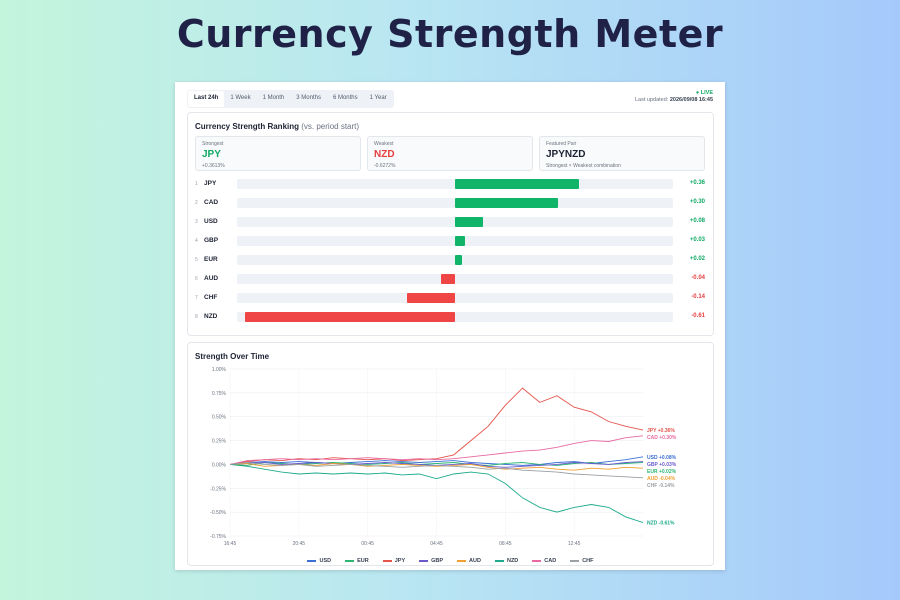 This screenshot has width=900, height=600. I want to click on ranking-row-nzd: 8 NZD -0.61, so click(450, 317).